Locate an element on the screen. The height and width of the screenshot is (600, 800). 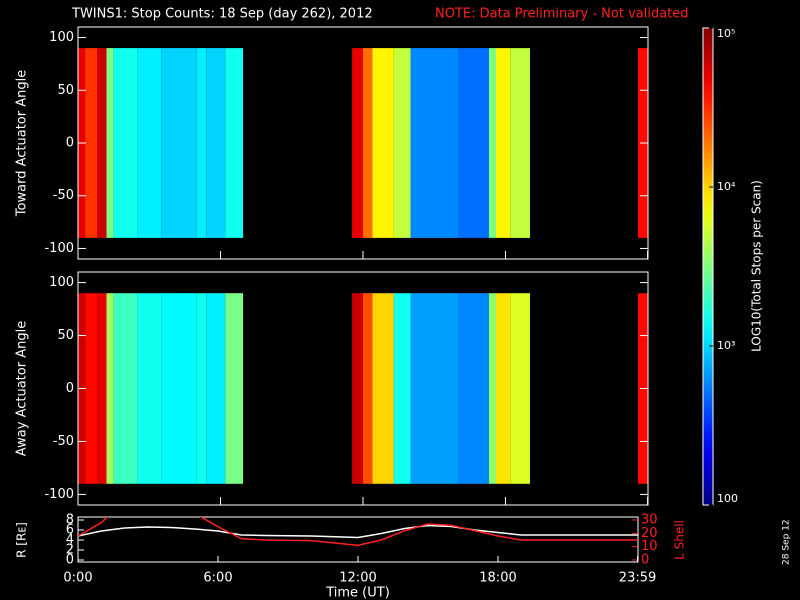
x-tick-label: 0:00 is located at coordinates (77, 578).